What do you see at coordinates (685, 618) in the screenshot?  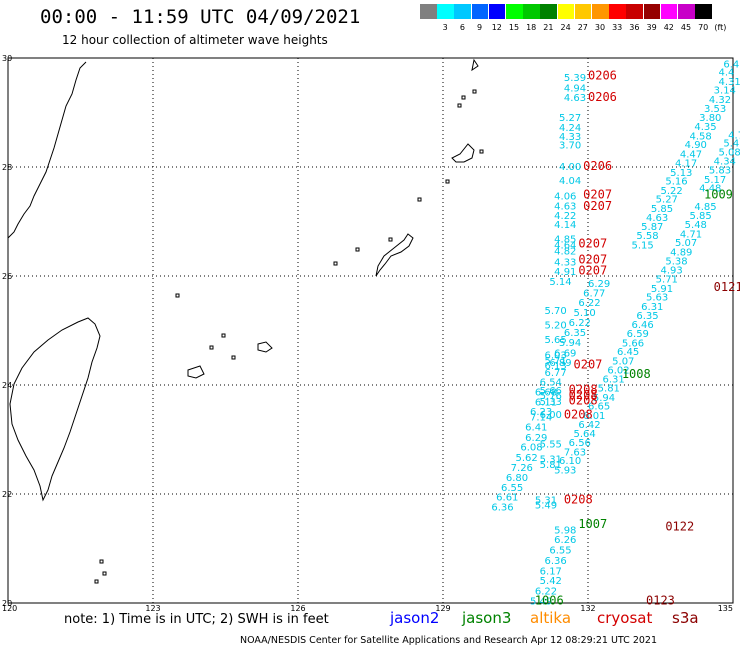 I see `satellite-name: s3a` at bounding box center [685, 618].